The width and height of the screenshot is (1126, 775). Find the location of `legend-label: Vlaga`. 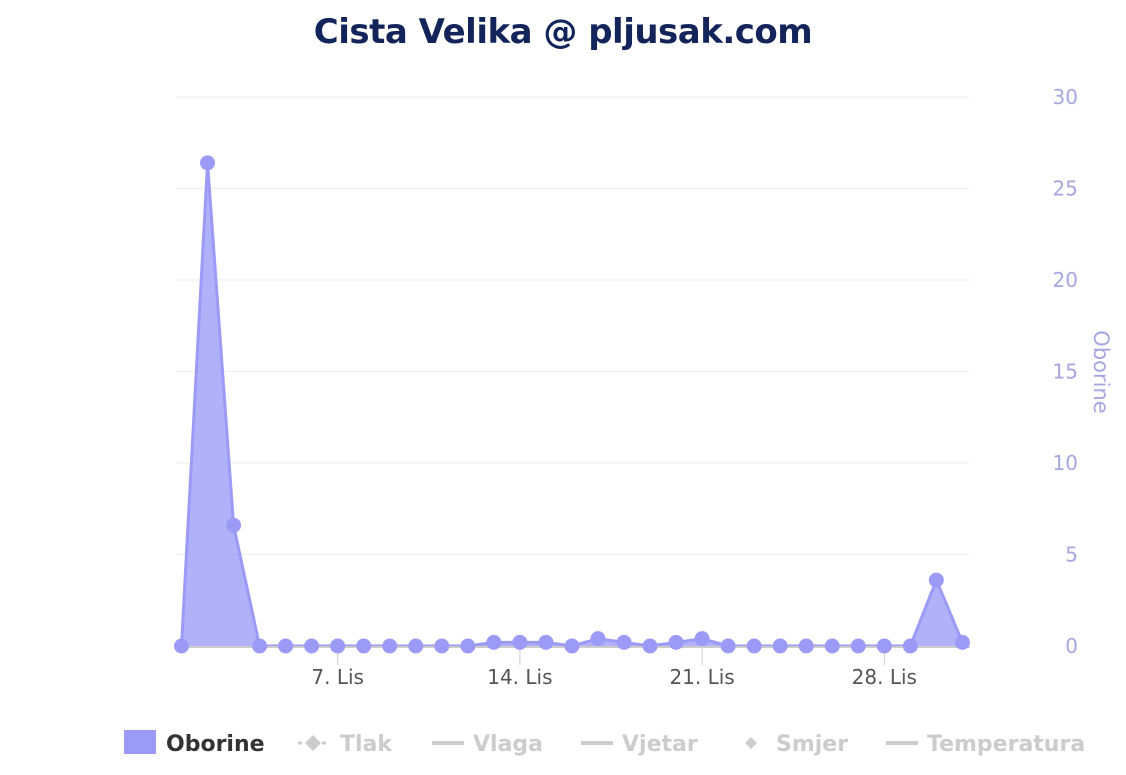

legend-label: Vlaga is located at coordinates (508, 744).